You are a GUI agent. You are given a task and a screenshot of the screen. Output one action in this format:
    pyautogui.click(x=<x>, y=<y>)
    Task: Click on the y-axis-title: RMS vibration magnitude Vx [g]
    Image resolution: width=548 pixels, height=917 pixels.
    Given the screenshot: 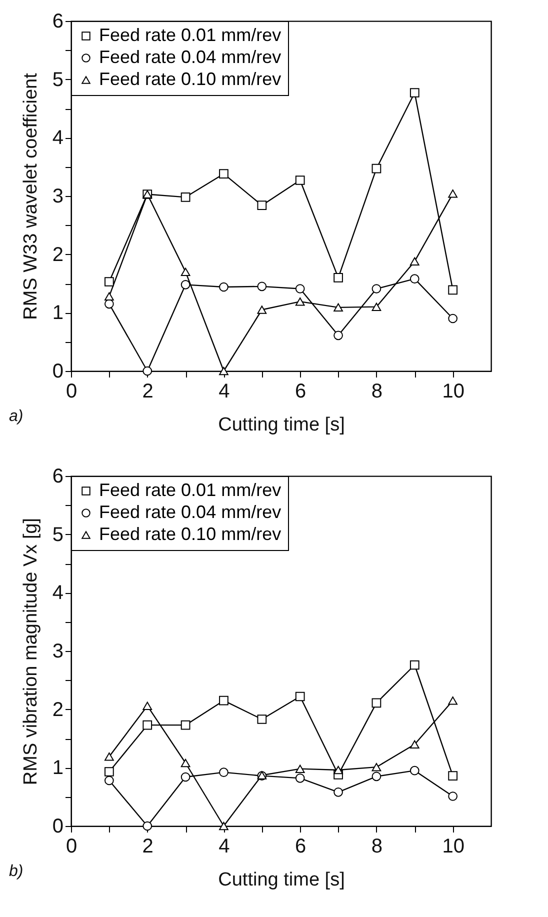 What is the action you would take?
    pyautogui.click(x=31, y=652)
    